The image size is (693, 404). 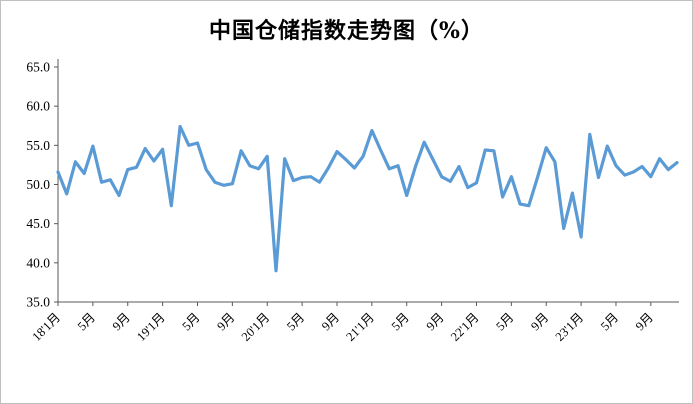 What do you see at coordinates (38, 67) in the screenshot?
I see `y-axis-tick-label: 65.0` at bounding box center [38, 67].